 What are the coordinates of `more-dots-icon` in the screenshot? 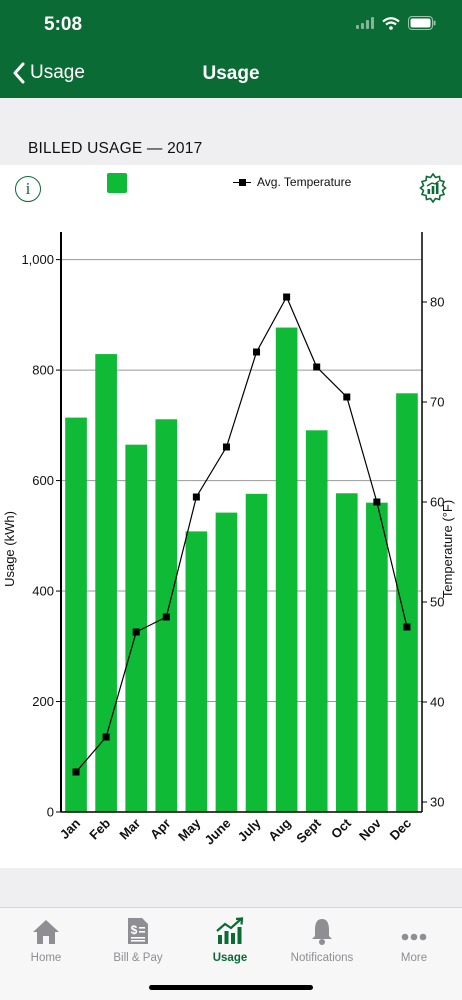 It's located at (414, 937).